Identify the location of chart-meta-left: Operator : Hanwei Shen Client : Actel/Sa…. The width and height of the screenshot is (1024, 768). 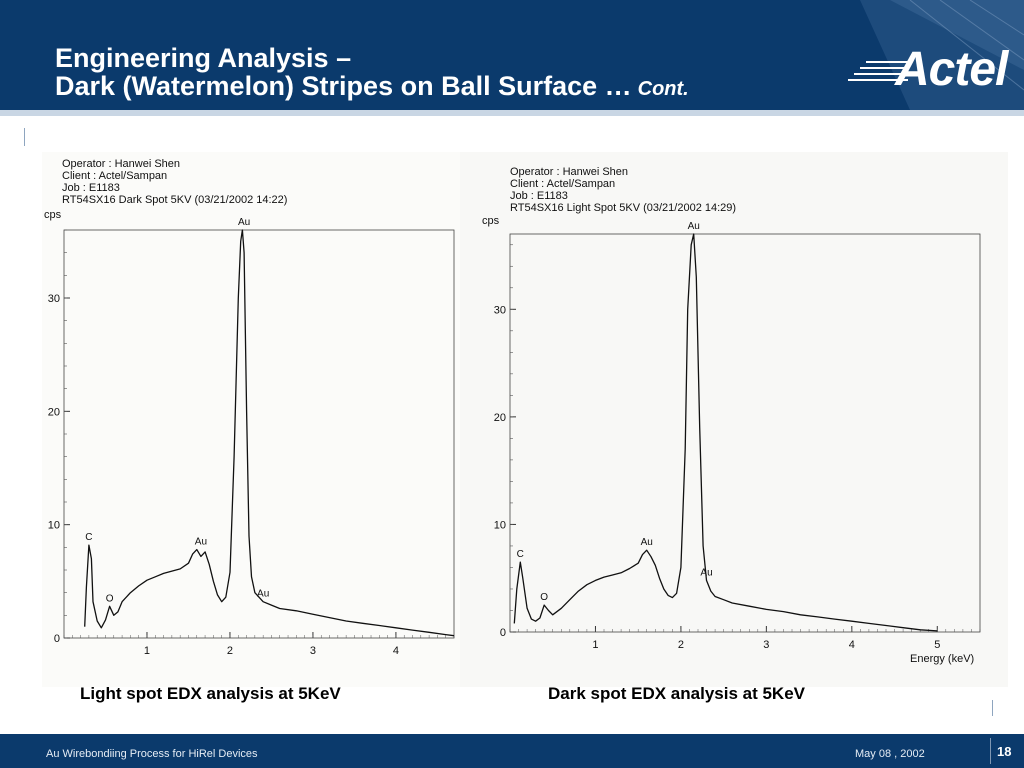
(174, 182).